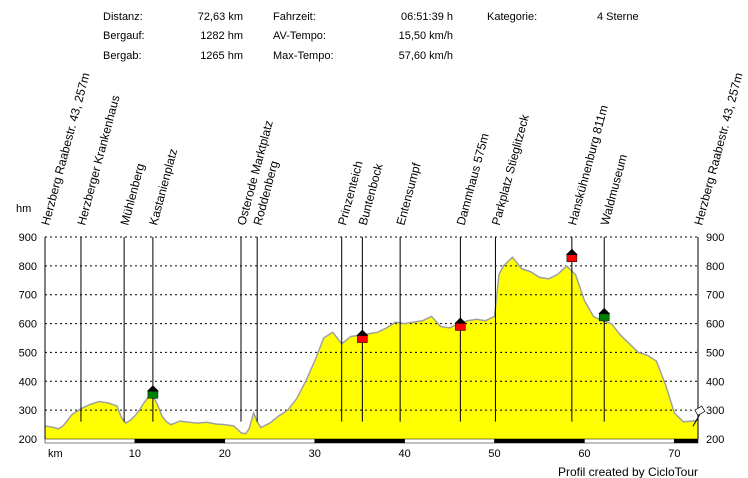  I want to click on y-tick-label-left: 600, so click(28, 325).